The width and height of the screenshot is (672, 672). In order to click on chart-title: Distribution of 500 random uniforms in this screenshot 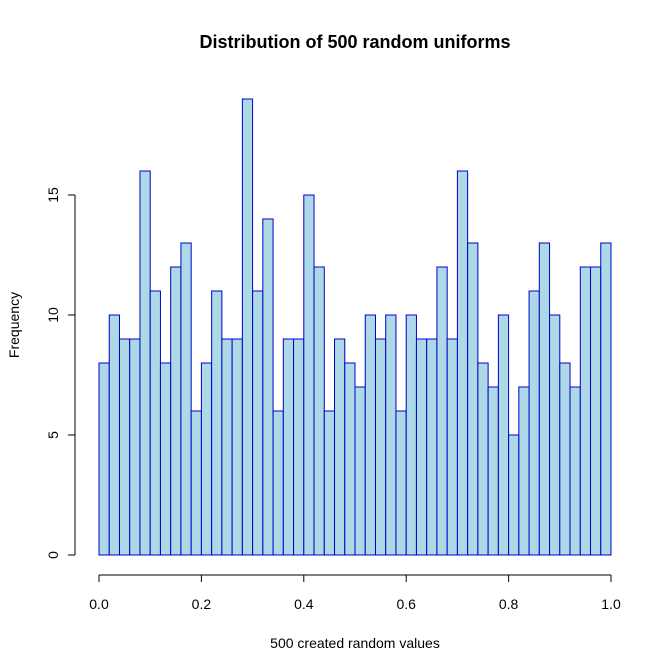, I will do `click(354, 42)`.